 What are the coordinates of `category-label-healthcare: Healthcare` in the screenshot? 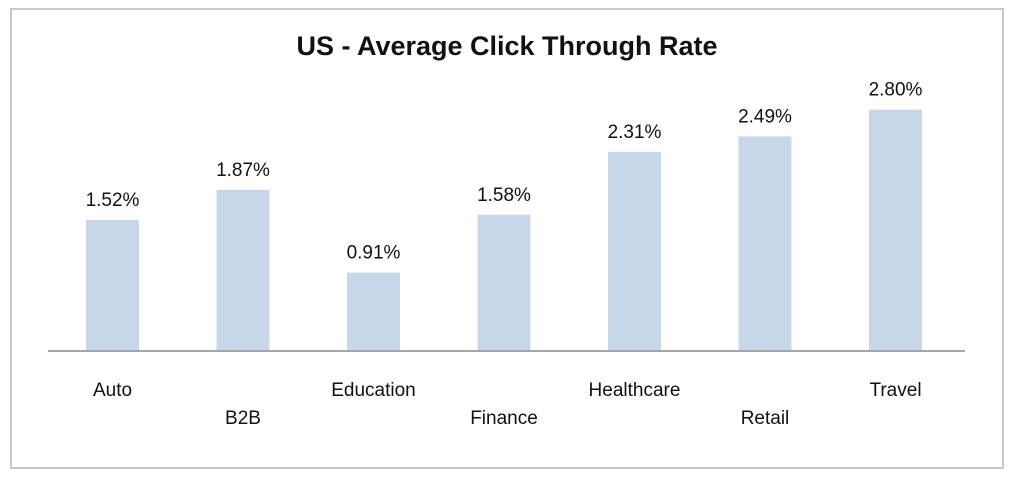 It's located at (635, 390).